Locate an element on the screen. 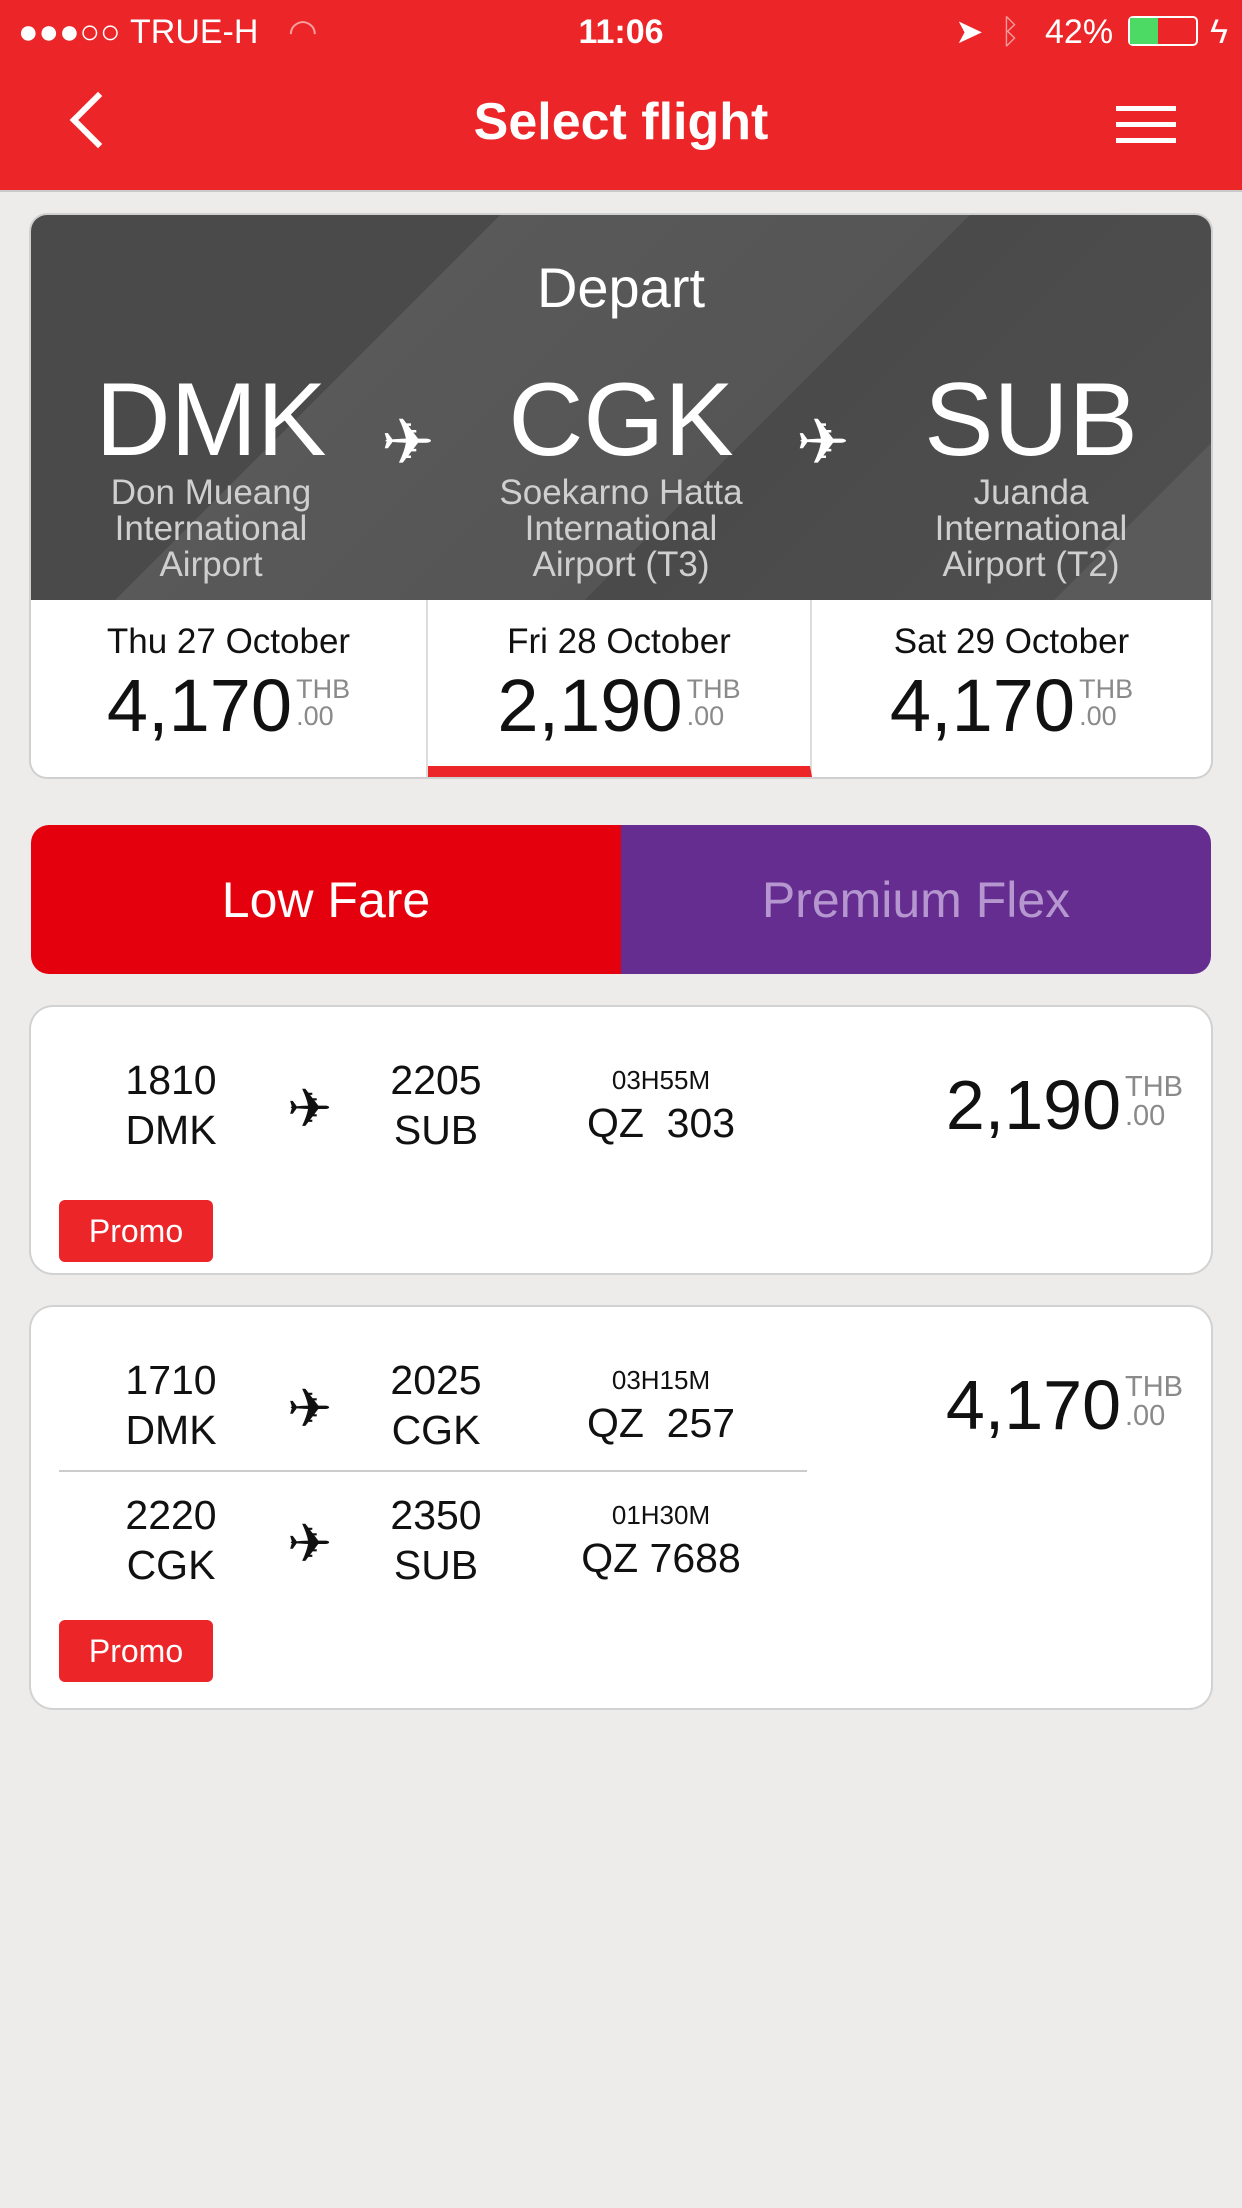 Image resolution: width=1242 pixels, height=2208 pixels. tab-premium-flex: Premium Flex is located at coordinates (916, 899).